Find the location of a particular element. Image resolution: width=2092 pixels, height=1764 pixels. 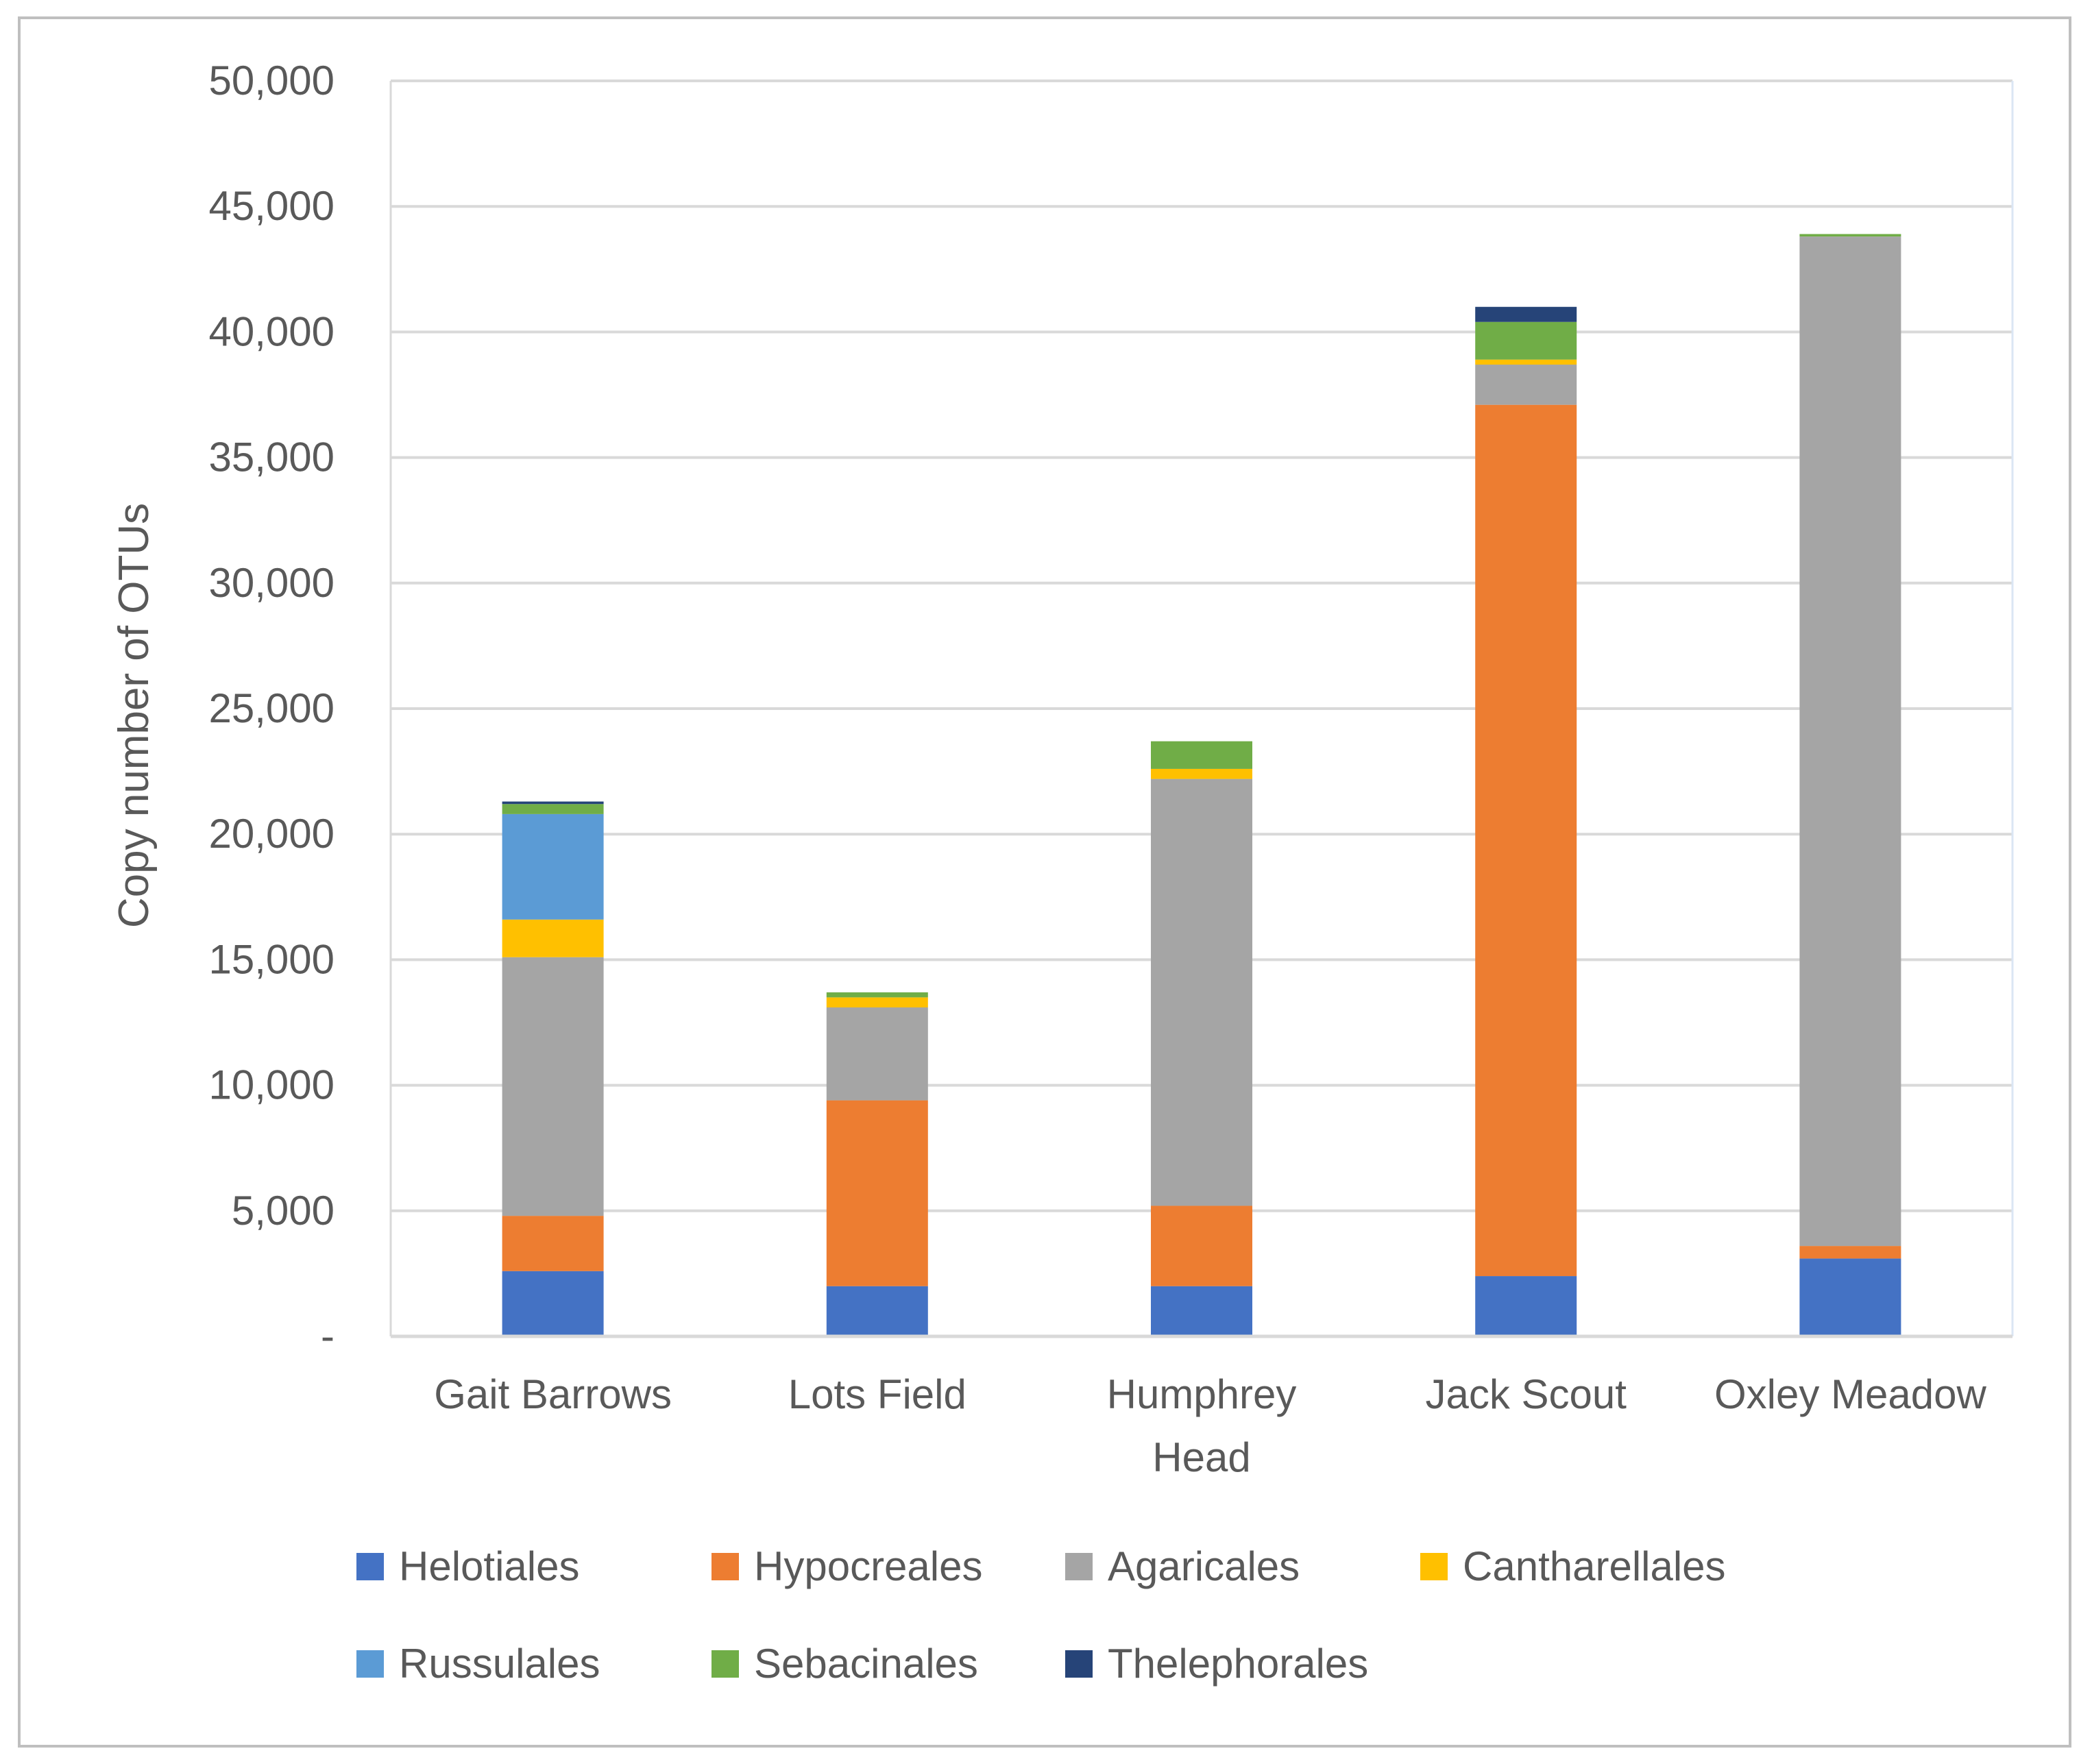

y-tick-label: 45,000 is located at coordinates (271, 206).